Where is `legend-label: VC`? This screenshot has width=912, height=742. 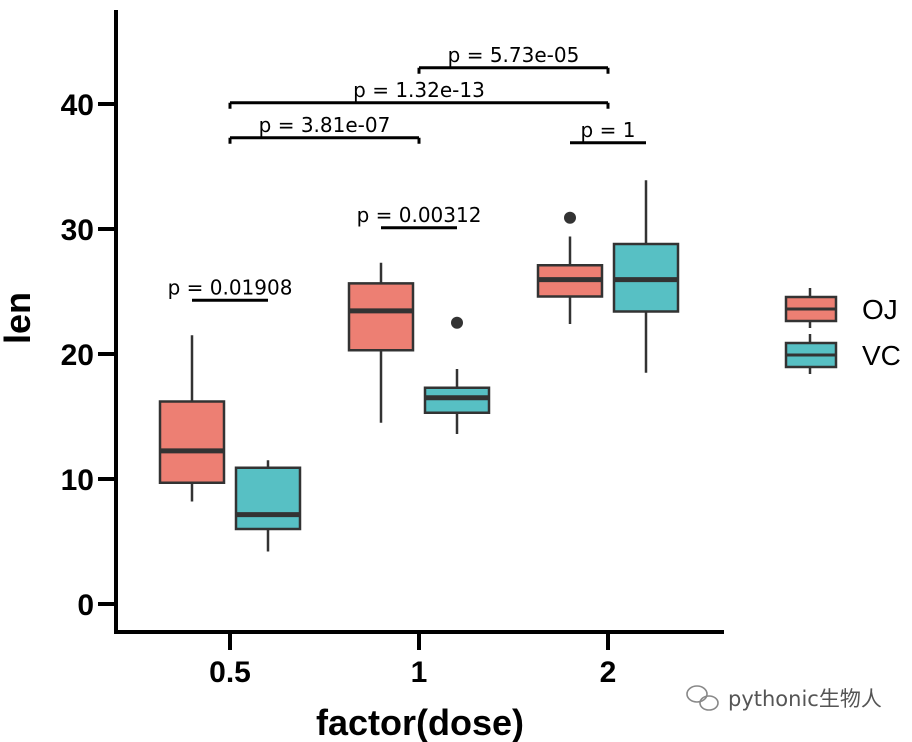
legend-label: VC is located at coordinates (881, 355).